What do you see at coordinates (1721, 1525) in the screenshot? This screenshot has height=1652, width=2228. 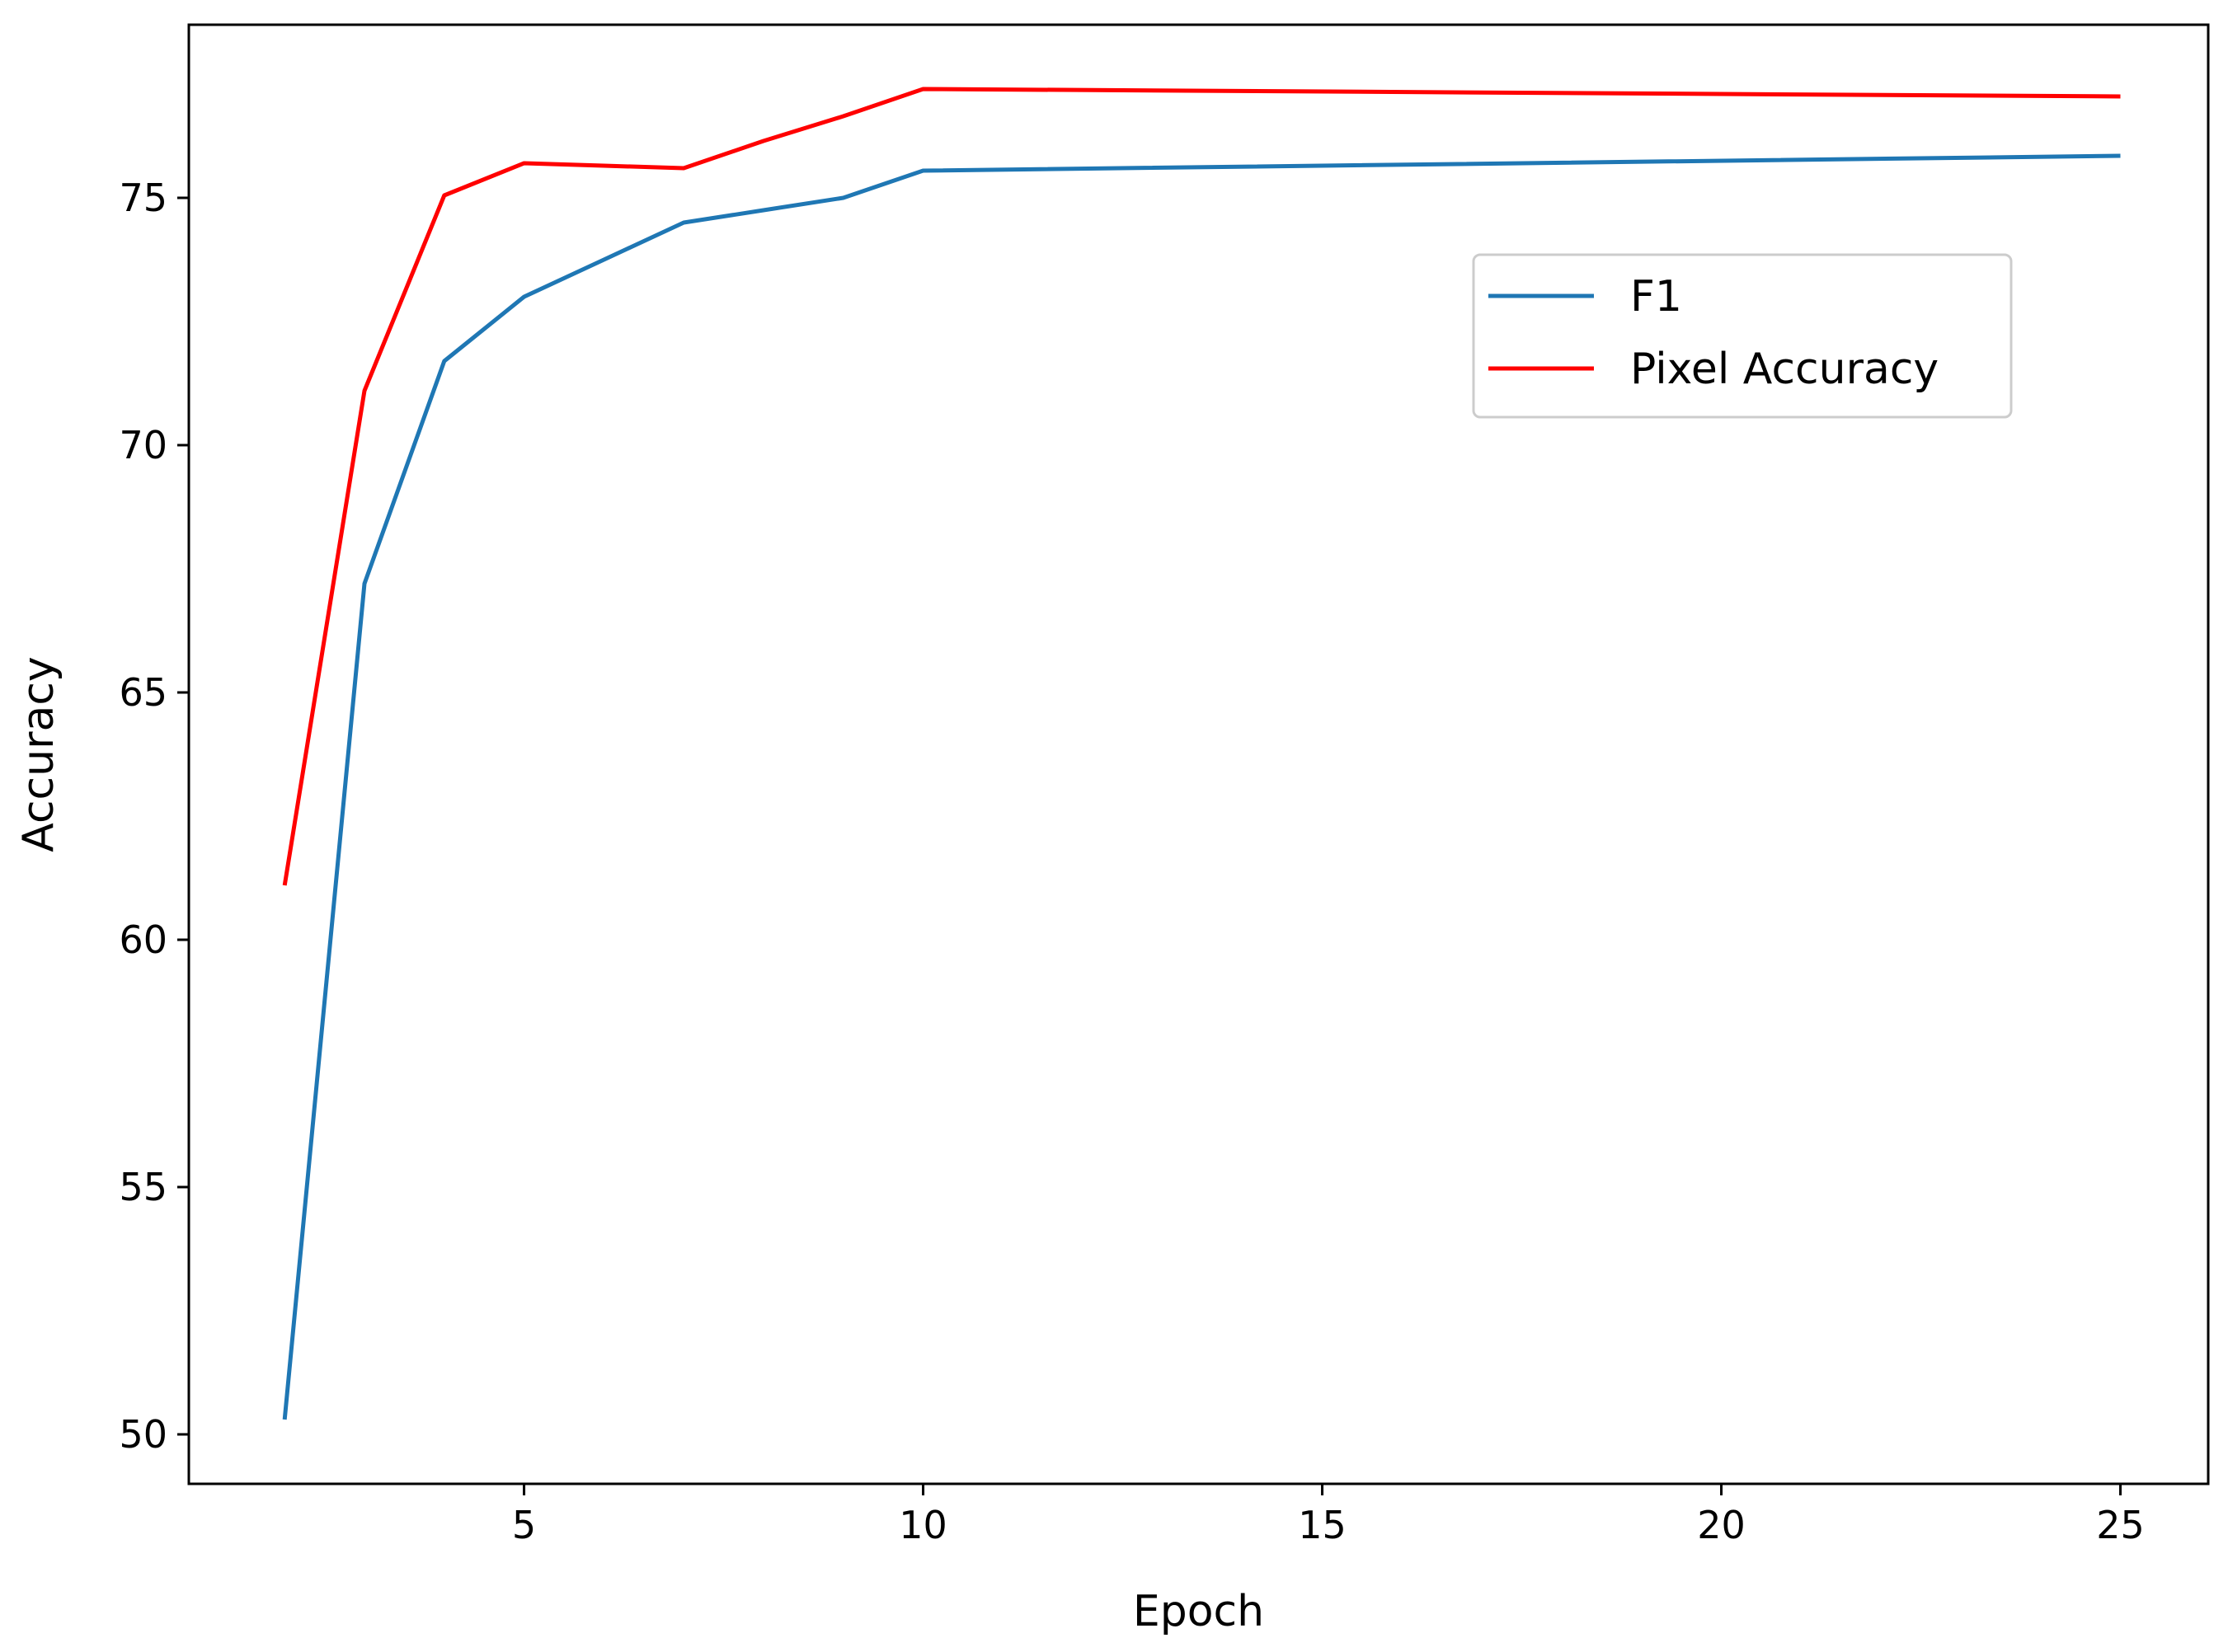 I see `x-tick-label: 20` at bounding box center [1721, 1525].